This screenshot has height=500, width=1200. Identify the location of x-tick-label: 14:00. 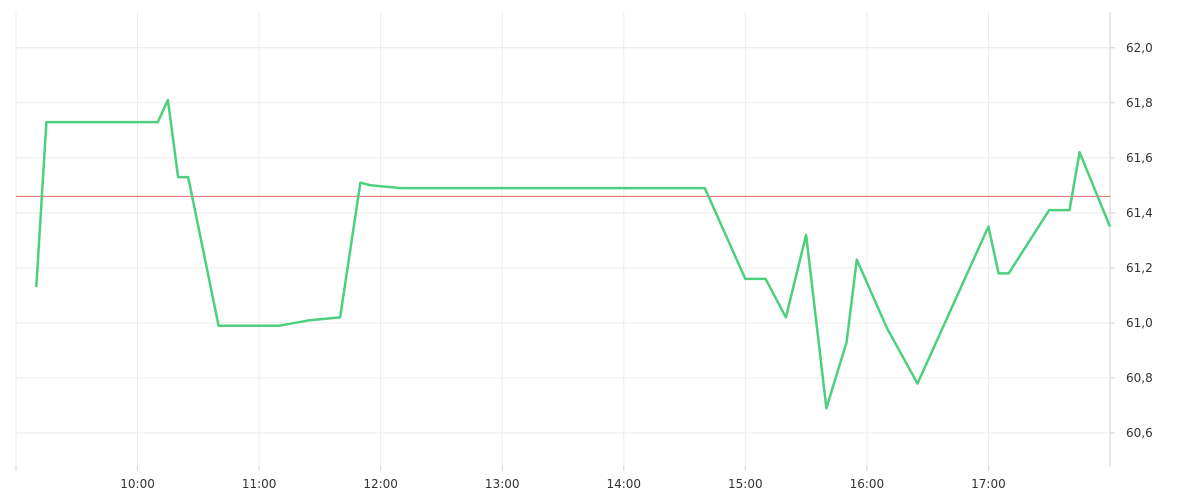
(623, 484).